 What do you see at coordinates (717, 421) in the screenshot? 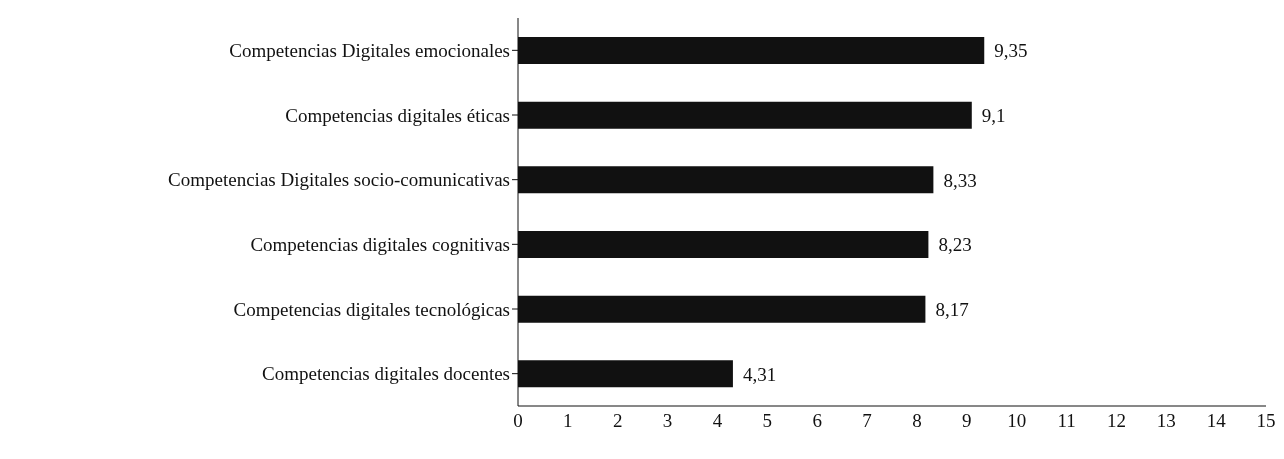
I see `x-tick-label: 4` at bounding box center [717, 421].